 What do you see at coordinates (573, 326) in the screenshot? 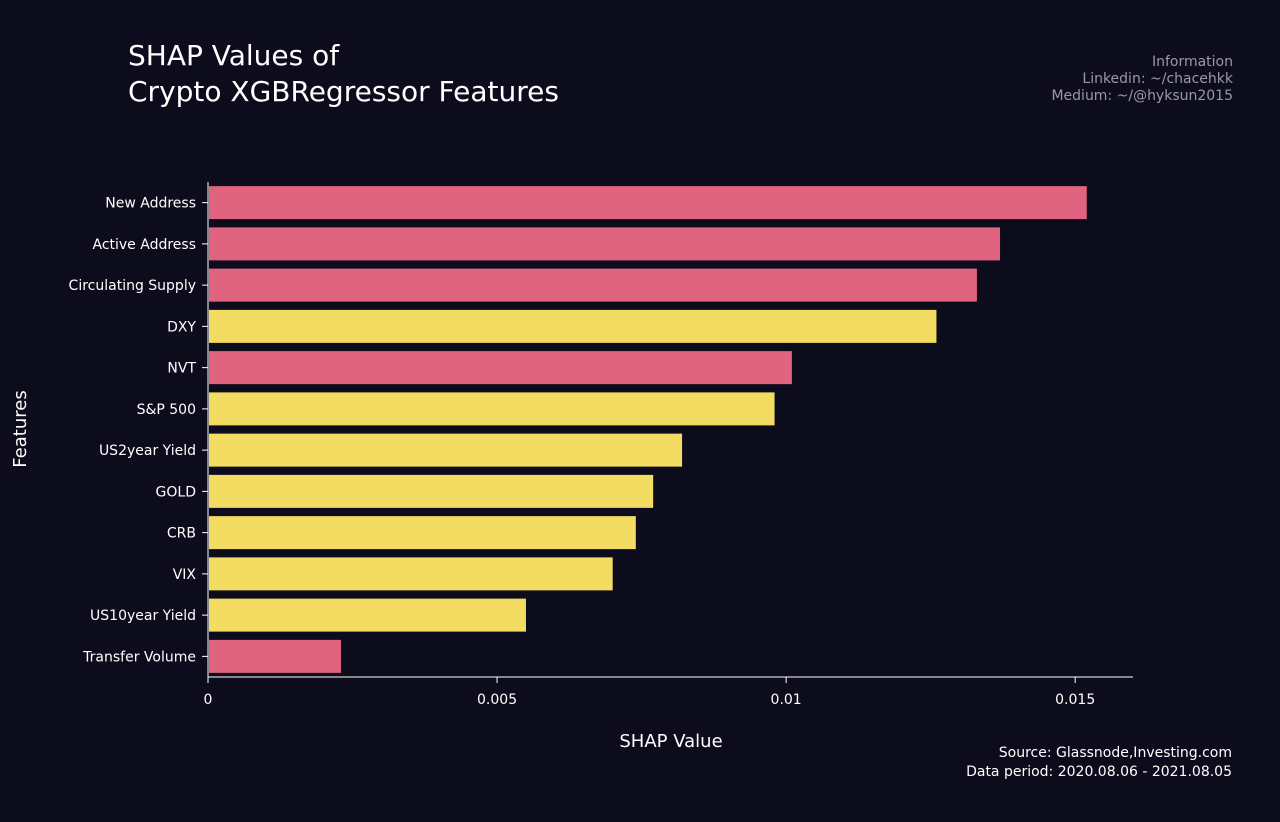
I see `bar-dxy` at bounding box center [573, 326].